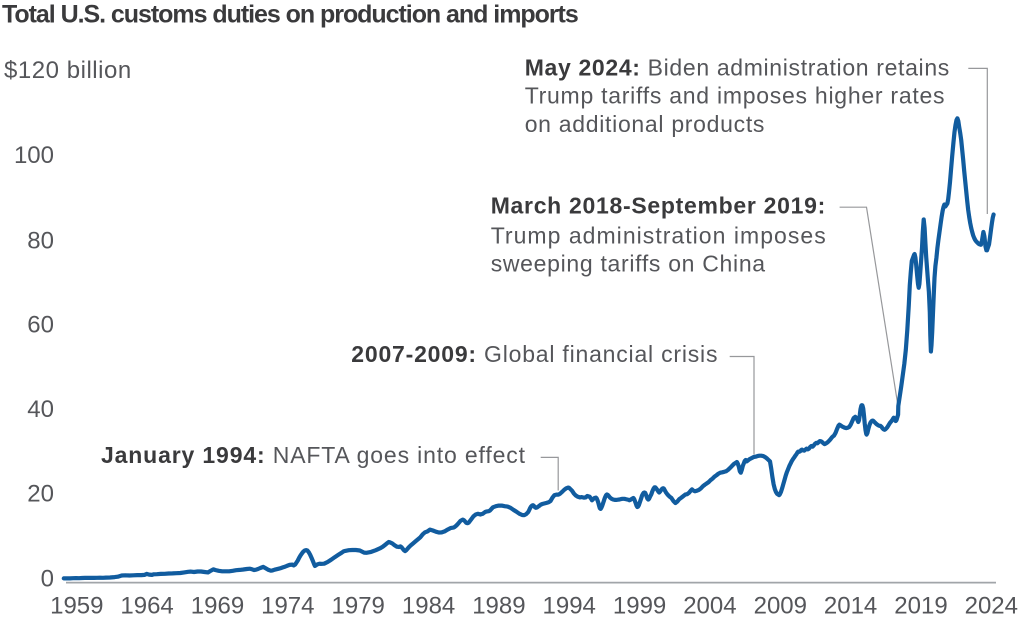  What do you see at coordinates (217, 606) in the screenshot?
I see `svg-text: 1969` at bounding box center [217, 606].